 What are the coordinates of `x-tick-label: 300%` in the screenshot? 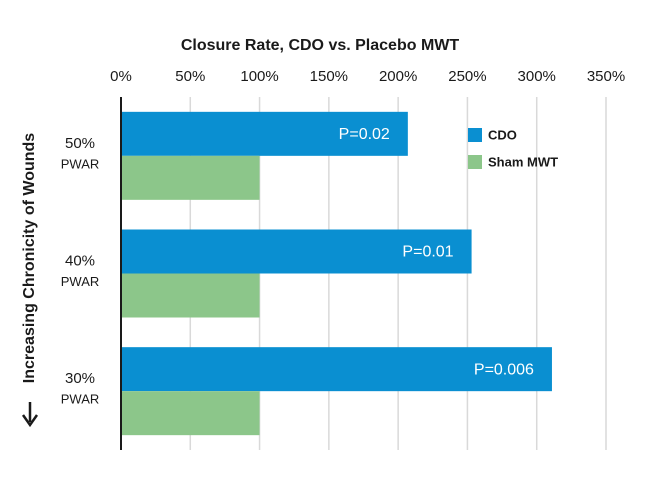 It's located at (537, 76).